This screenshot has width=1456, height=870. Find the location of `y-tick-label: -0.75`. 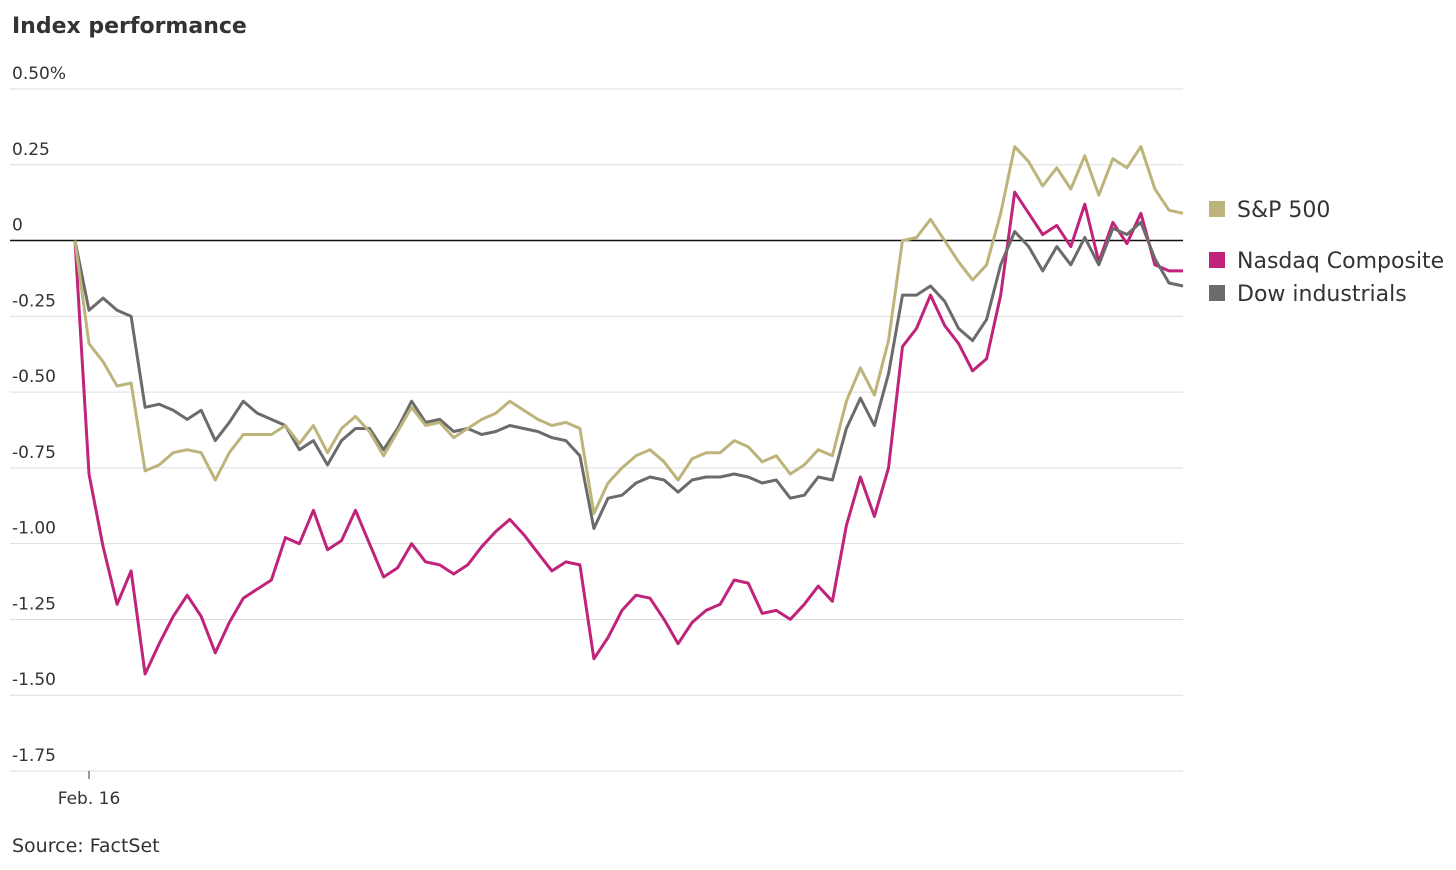

y-tick-label: -0.75 is located at coordinates (34, 453).